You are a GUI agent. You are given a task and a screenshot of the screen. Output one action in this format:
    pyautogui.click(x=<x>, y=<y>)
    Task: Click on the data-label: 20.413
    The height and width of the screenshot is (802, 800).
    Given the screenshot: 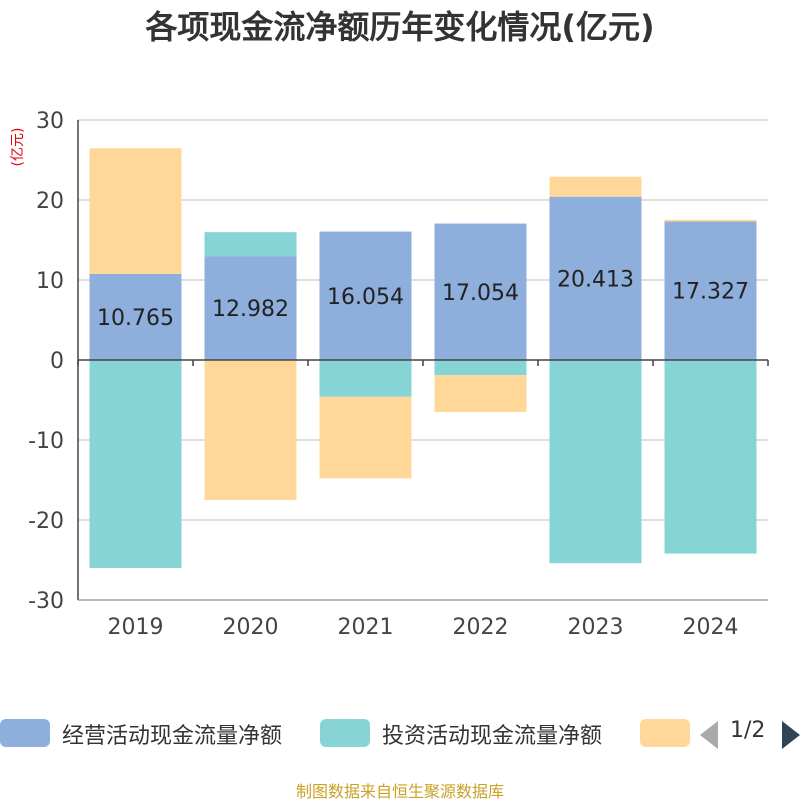 What is the action you would take?
    pyautogui.click(x=595, y=279)
    